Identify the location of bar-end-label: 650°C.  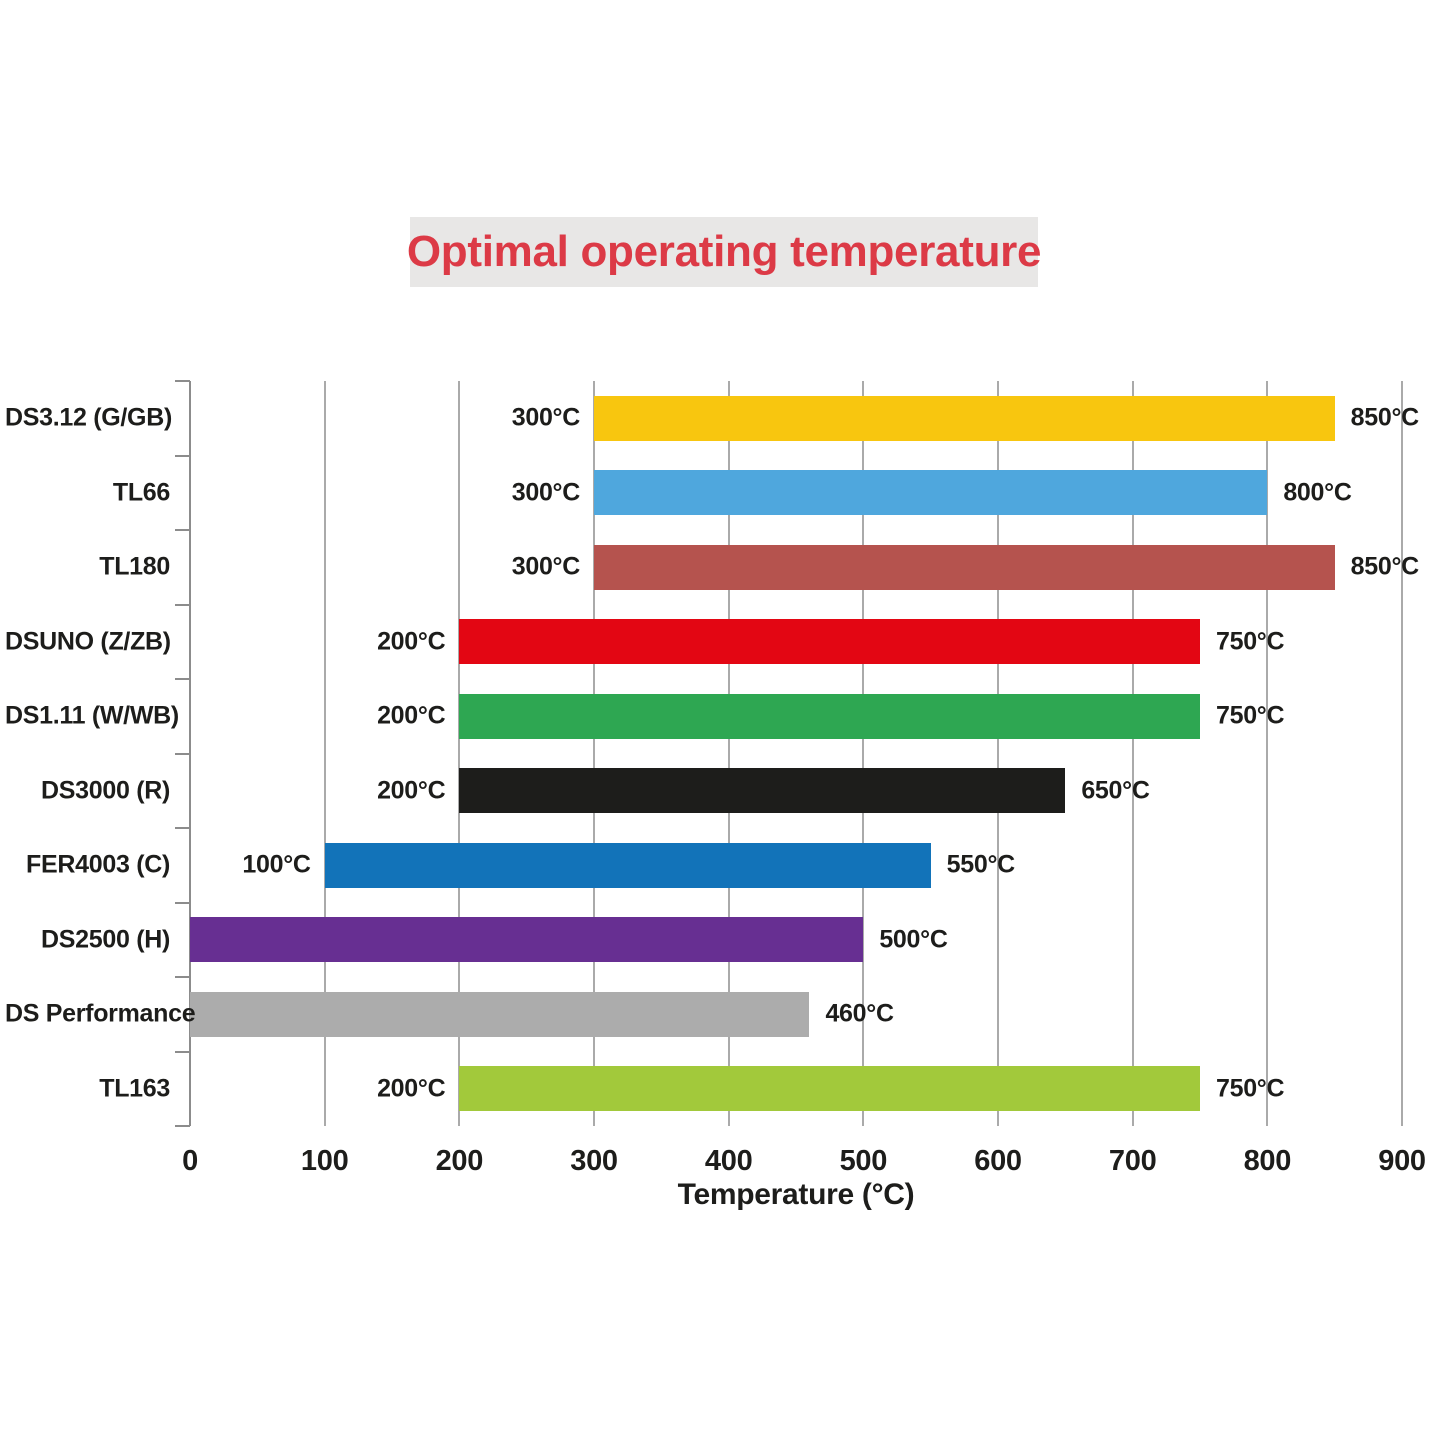
(1115, 790).